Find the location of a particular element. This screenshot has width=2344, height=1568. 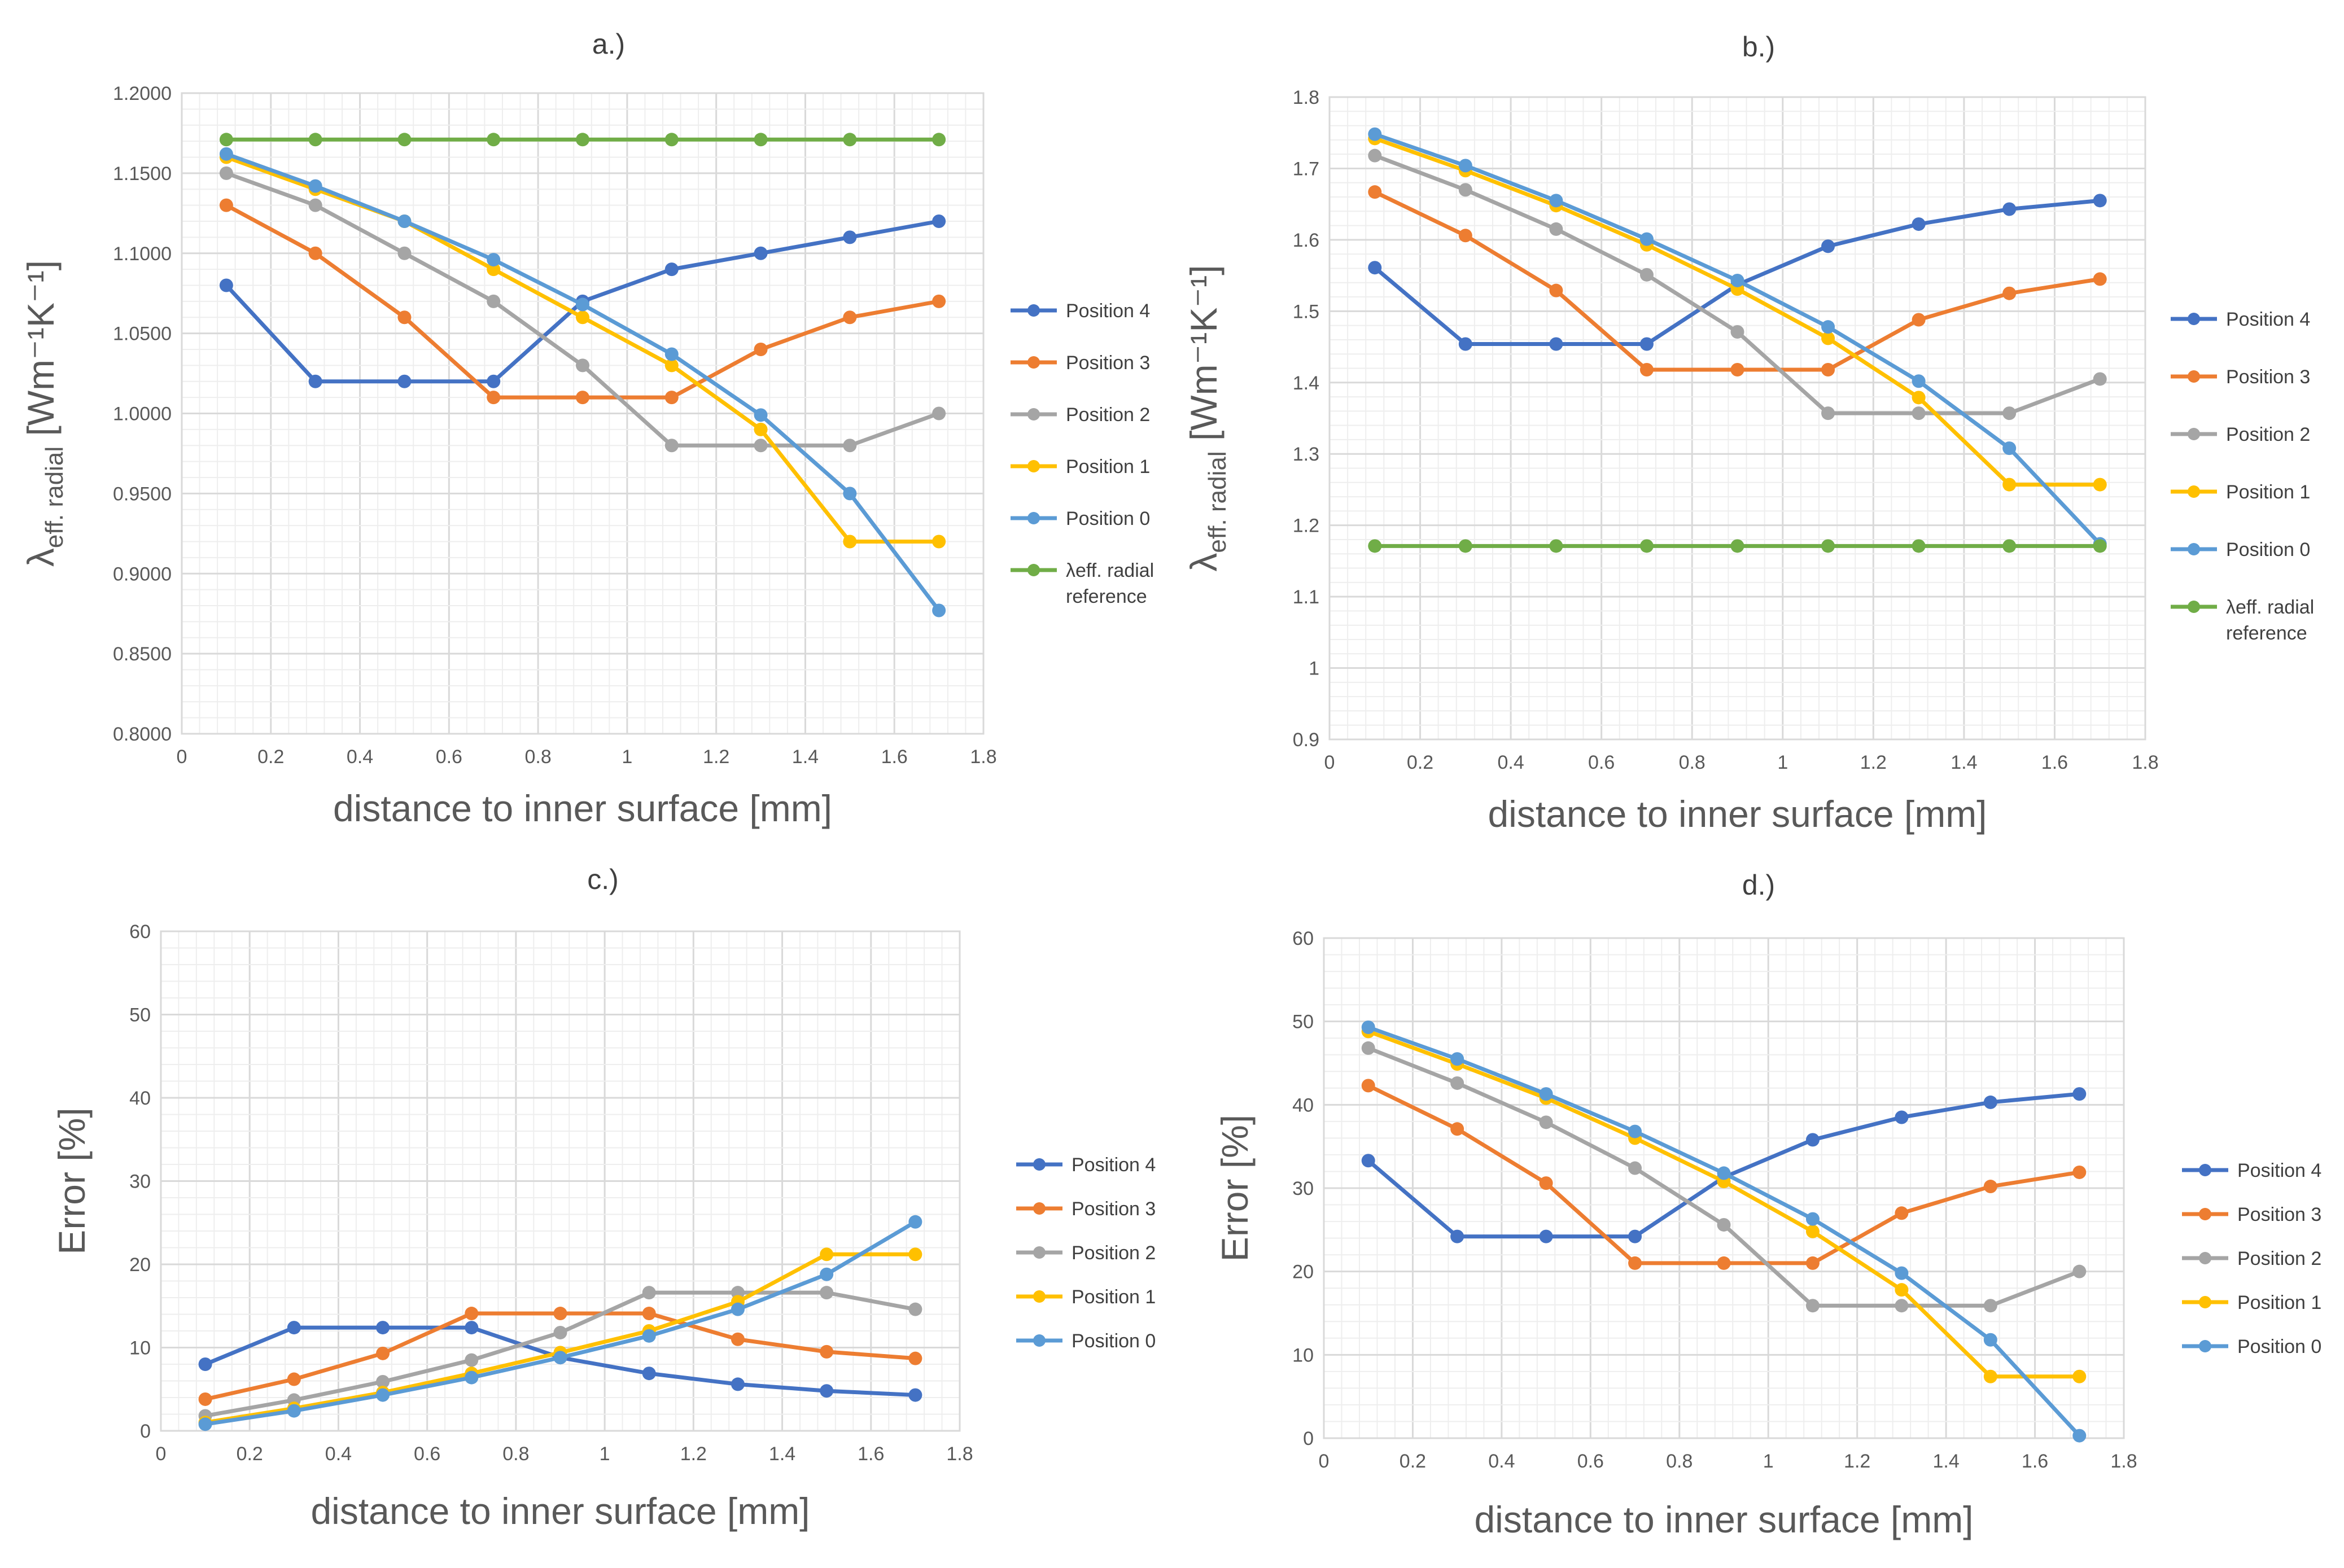

y-axis-label-subscript: eff. radial is located at coordinates (54, 497).